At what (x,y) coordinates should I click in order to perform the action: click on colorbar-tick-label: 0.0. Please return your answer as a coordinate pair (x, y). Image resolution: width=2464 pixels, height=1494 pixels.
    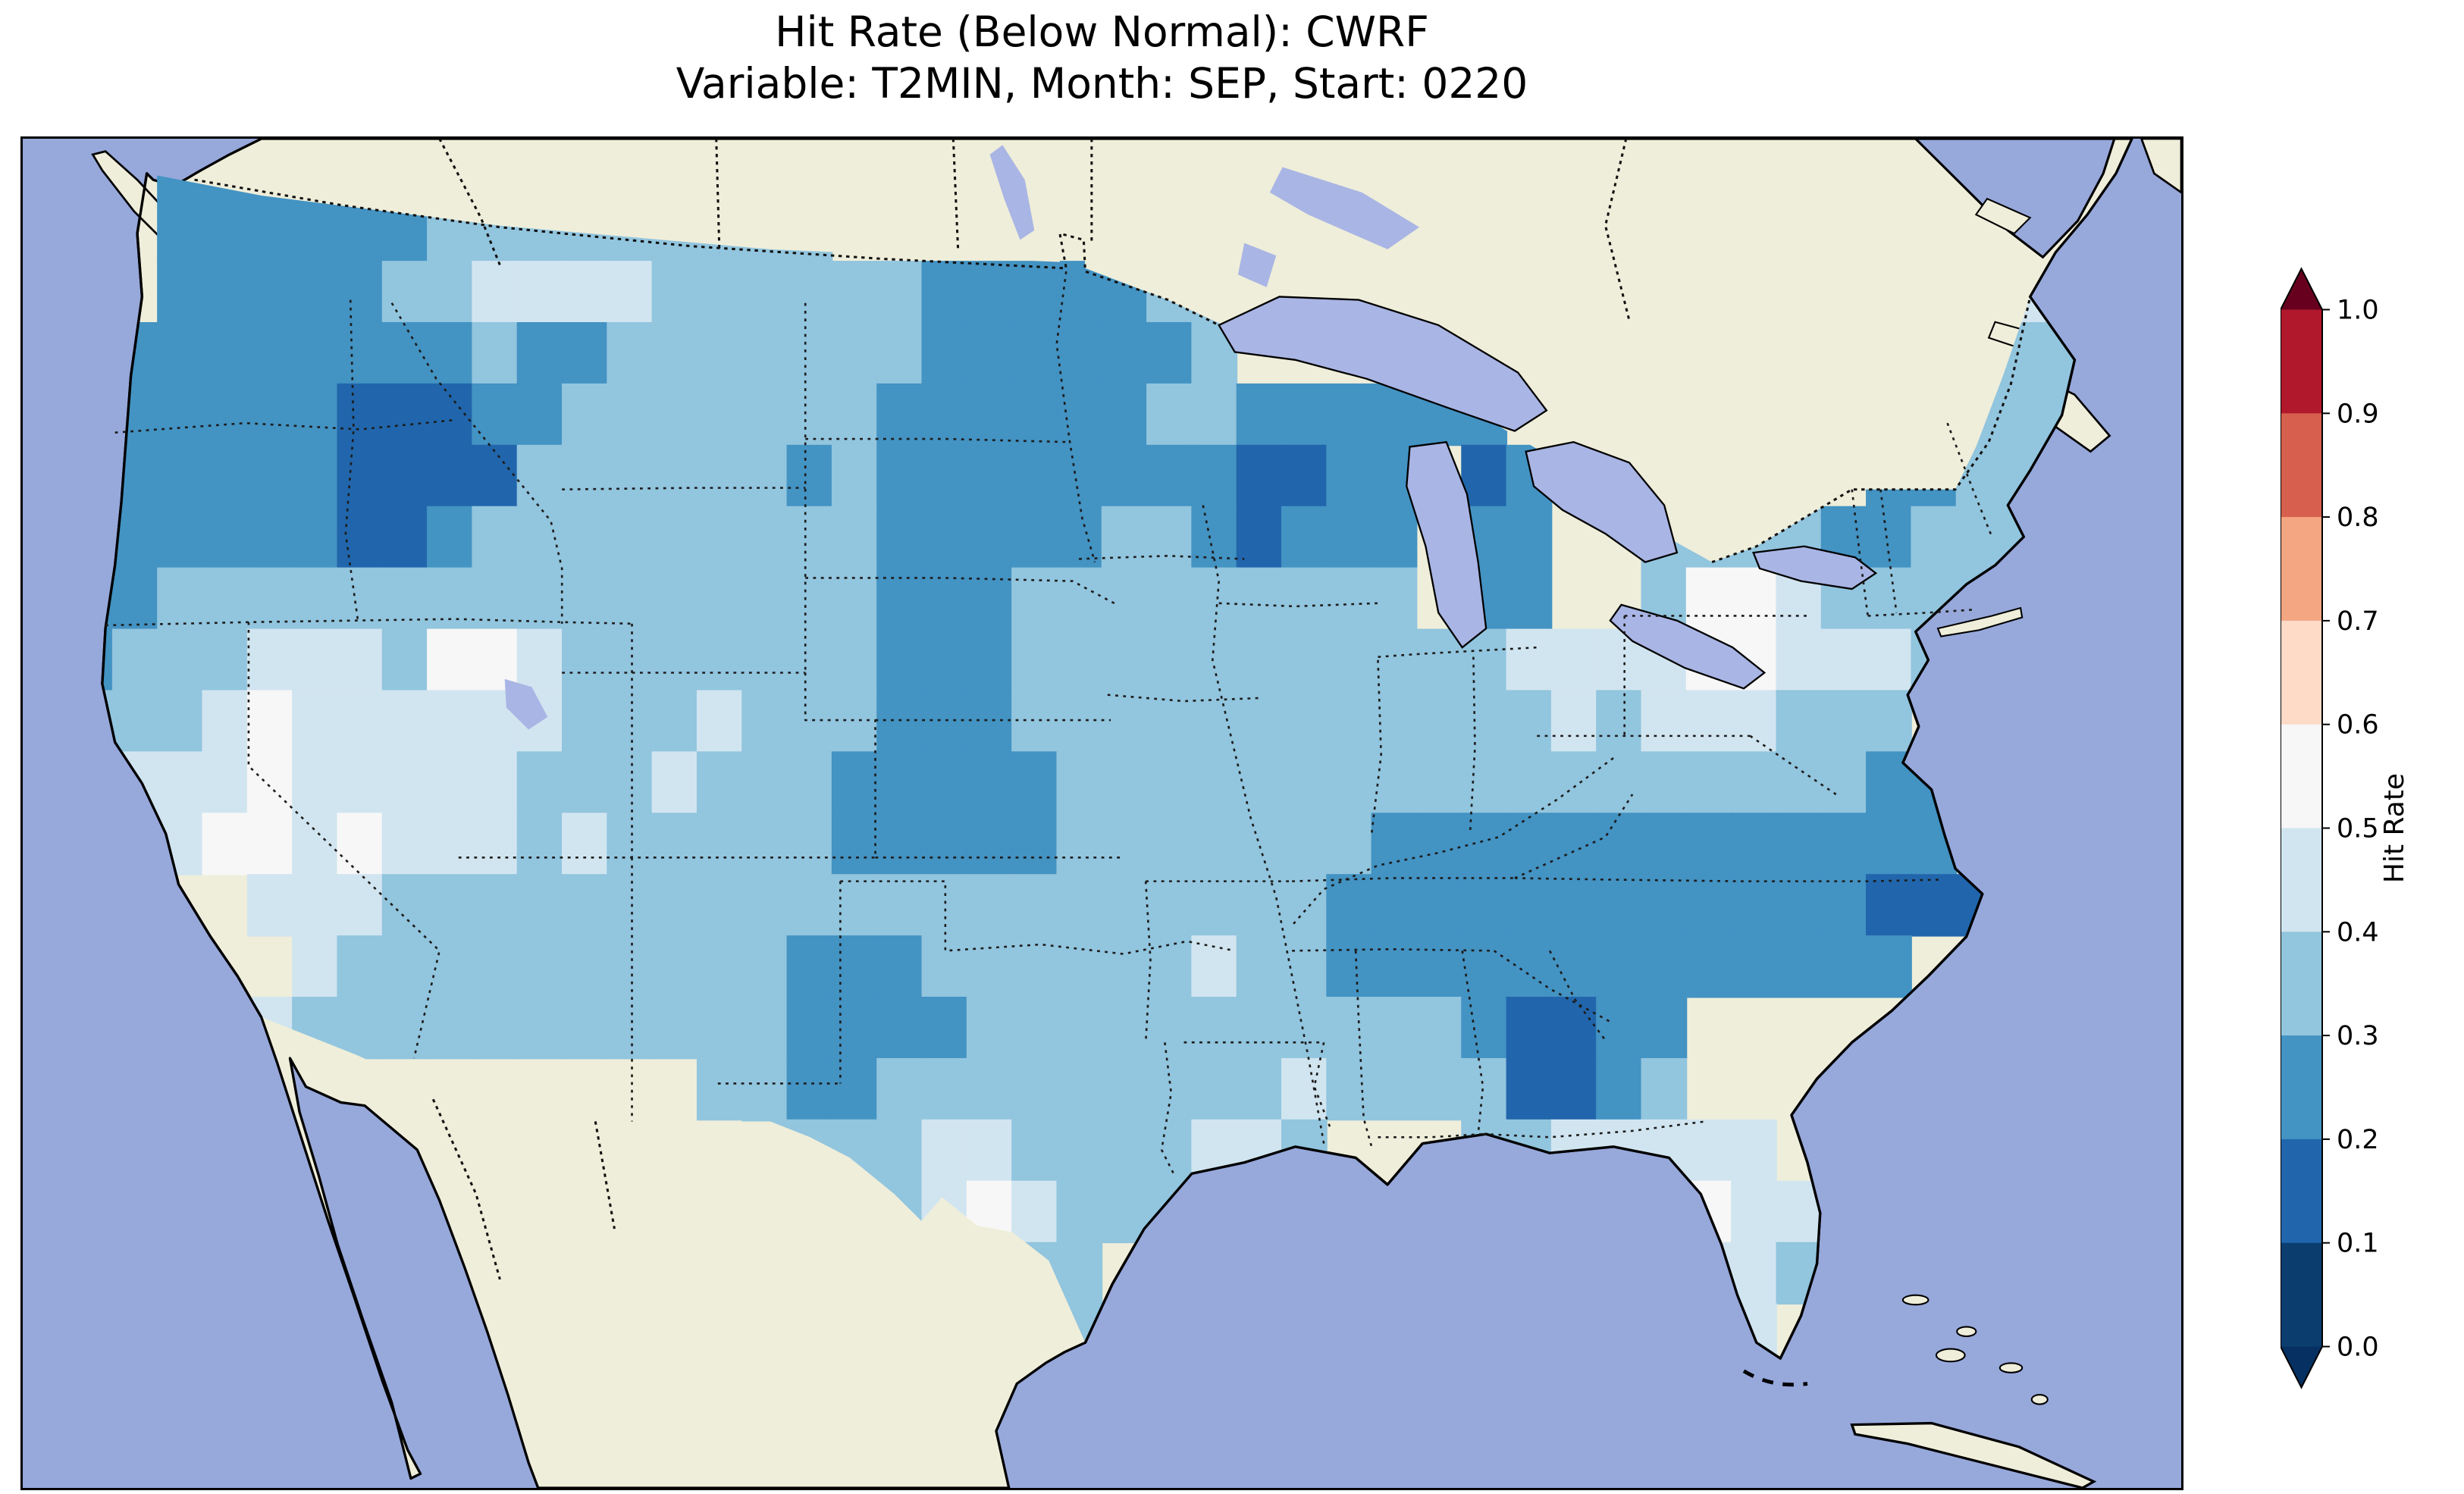
    Looking at the image, I should click on (2358, 1348).